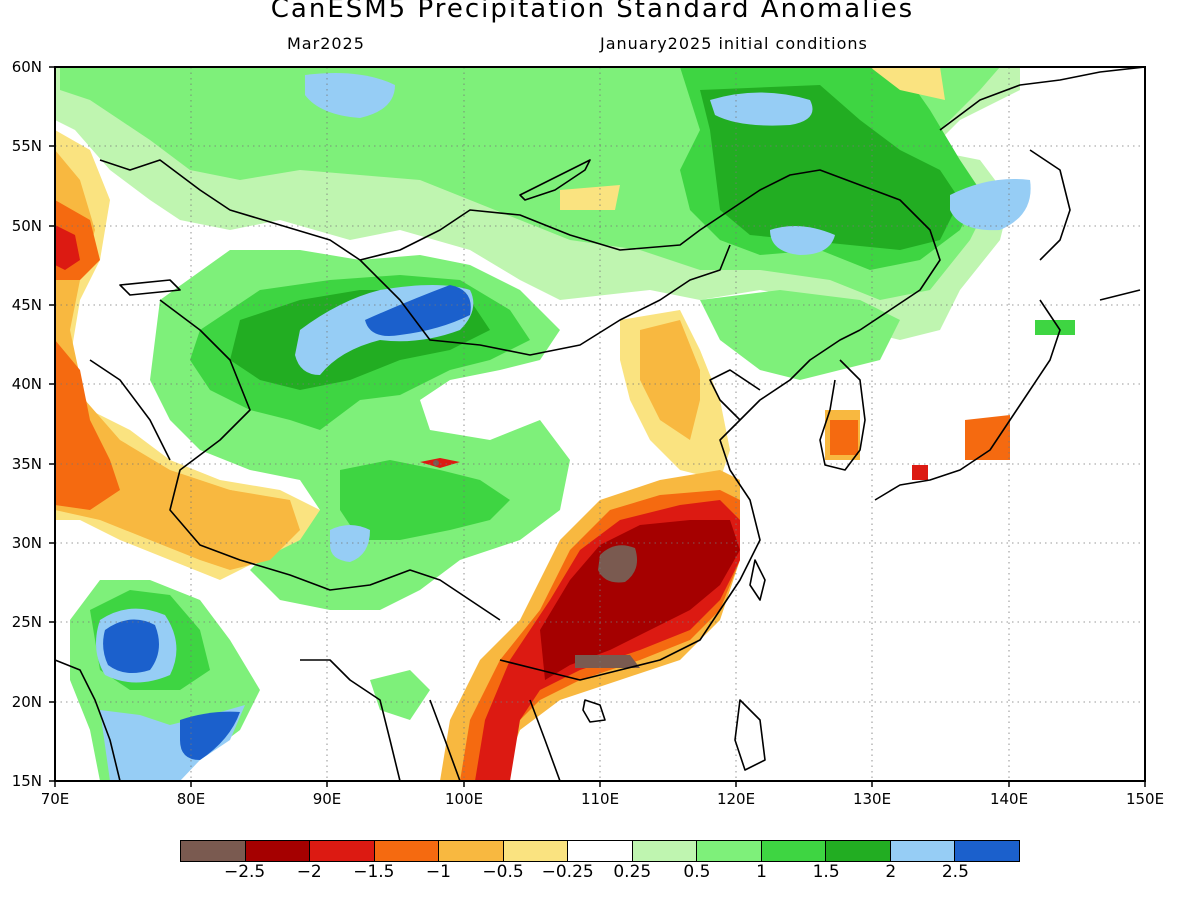  What do you see at coordinates (26, 384) in the screenshot?
I see `lat-label: 40N` at bounding box center [26, 384].